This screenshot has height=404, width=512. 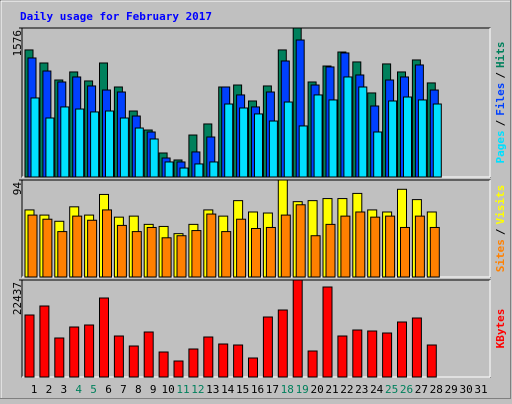 I want to click on legend-entry: Pages, so click(x=500, y=146).